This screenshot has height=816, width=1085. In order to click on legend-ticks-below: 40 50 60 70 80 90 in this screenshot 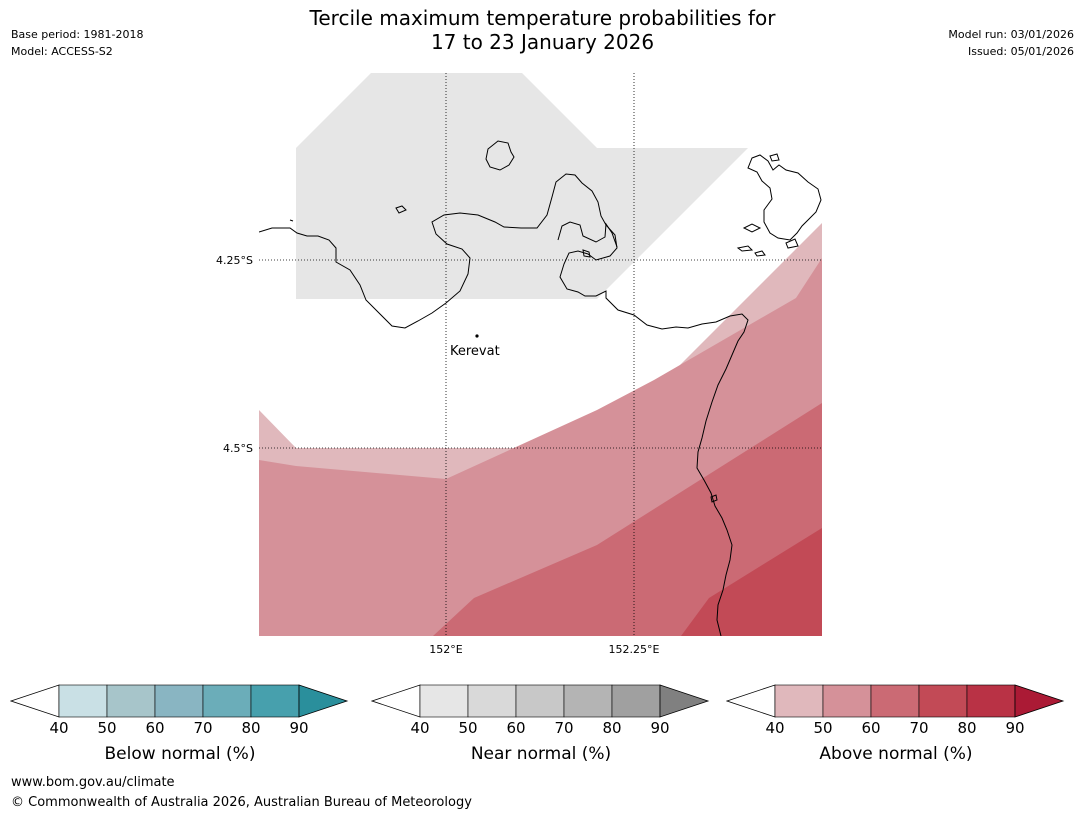, I will do `click(180, 728)`.